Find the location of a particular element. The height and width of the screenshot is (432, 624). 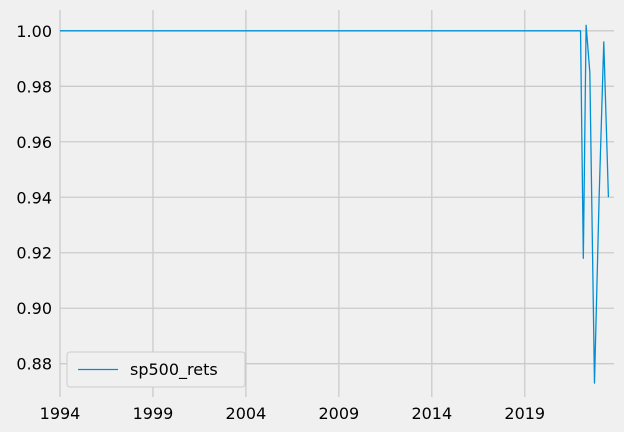

y-axis-tick-labels: 0.88 0.90 0.92 0.94 0.96 0.98 1.00 is located at coordinates (34, 198).